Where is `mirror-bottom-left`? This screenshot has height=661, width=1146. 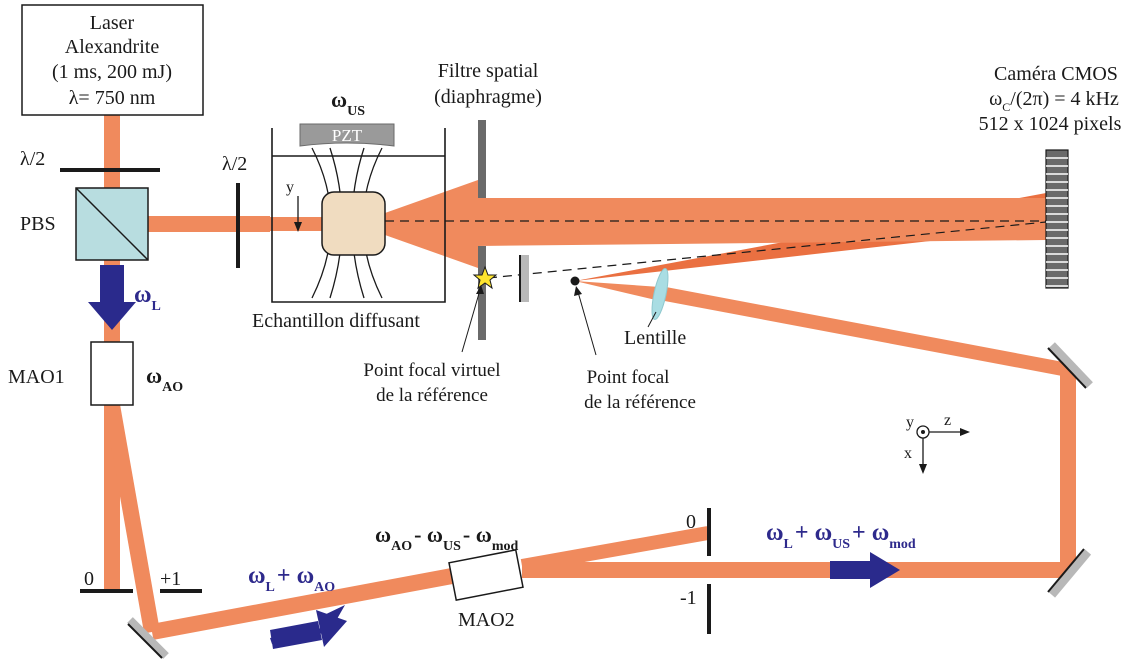
mirror-bottom-left is located at coordinates (148, 638).